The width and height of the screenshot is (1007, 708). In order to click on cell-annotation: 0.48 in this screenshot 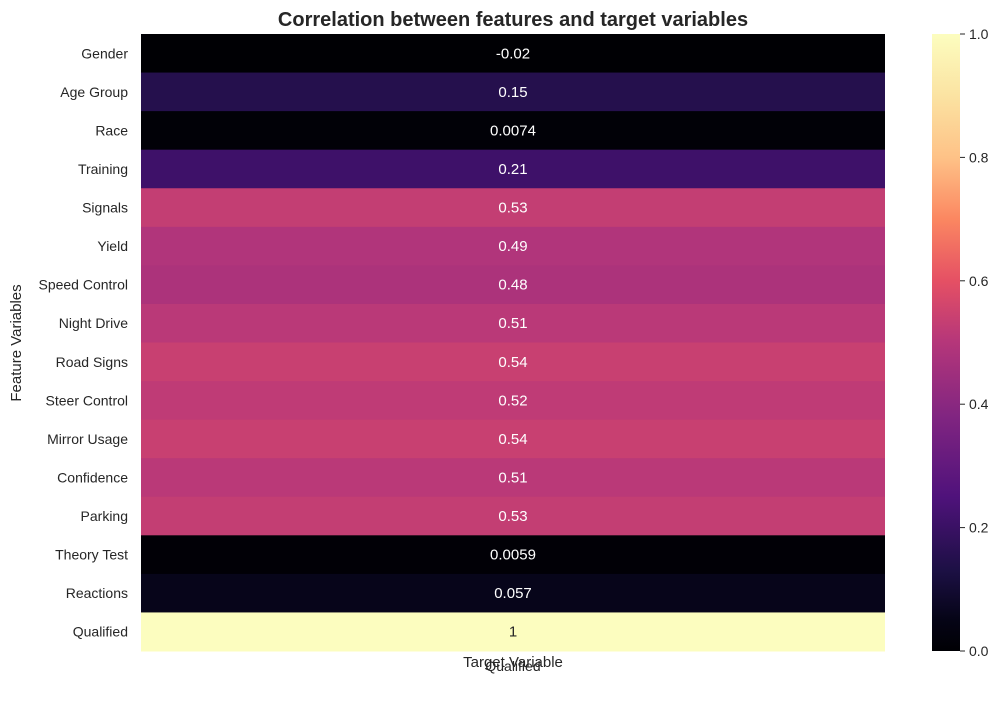, I will do `click(512, 285)`.